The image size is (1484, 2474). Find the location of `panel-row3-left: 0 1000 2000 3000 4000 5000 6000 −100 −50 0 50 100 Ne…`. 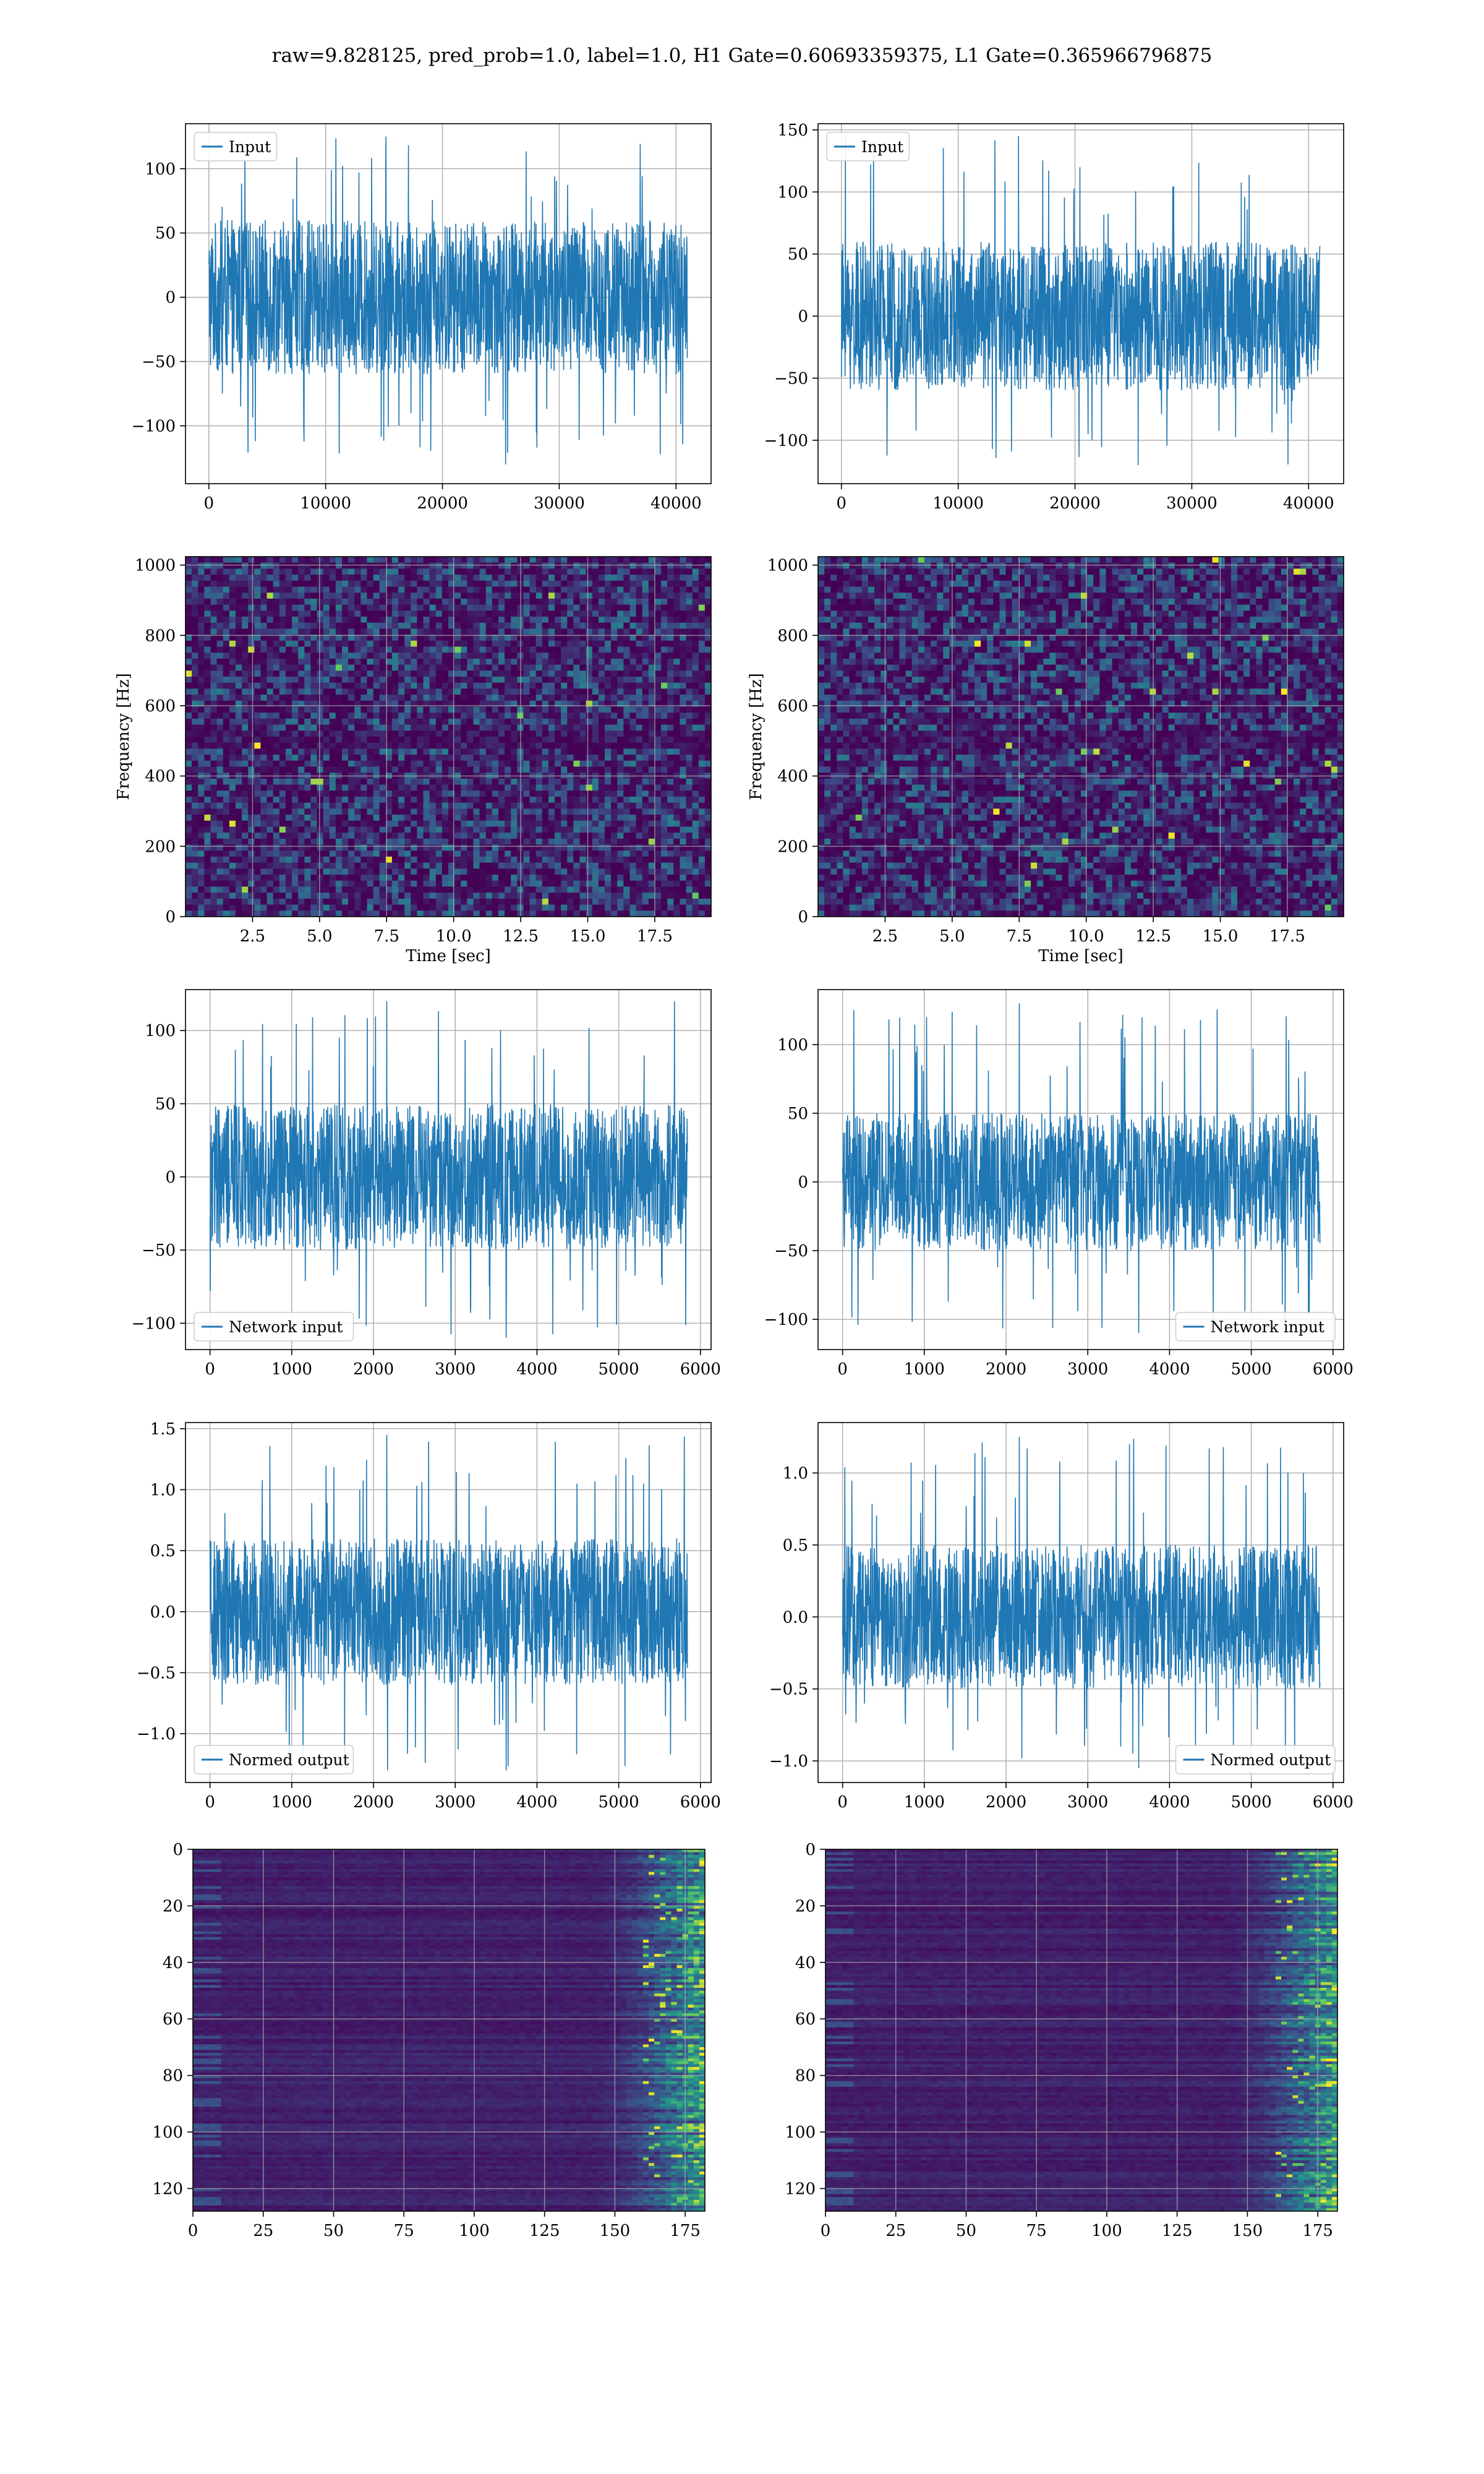

panel-row3-left: 0 1000 2000 3000 4000 5000 6000 −100 −50 0 50 100 Ne… is located at coordinates (426, 1184).